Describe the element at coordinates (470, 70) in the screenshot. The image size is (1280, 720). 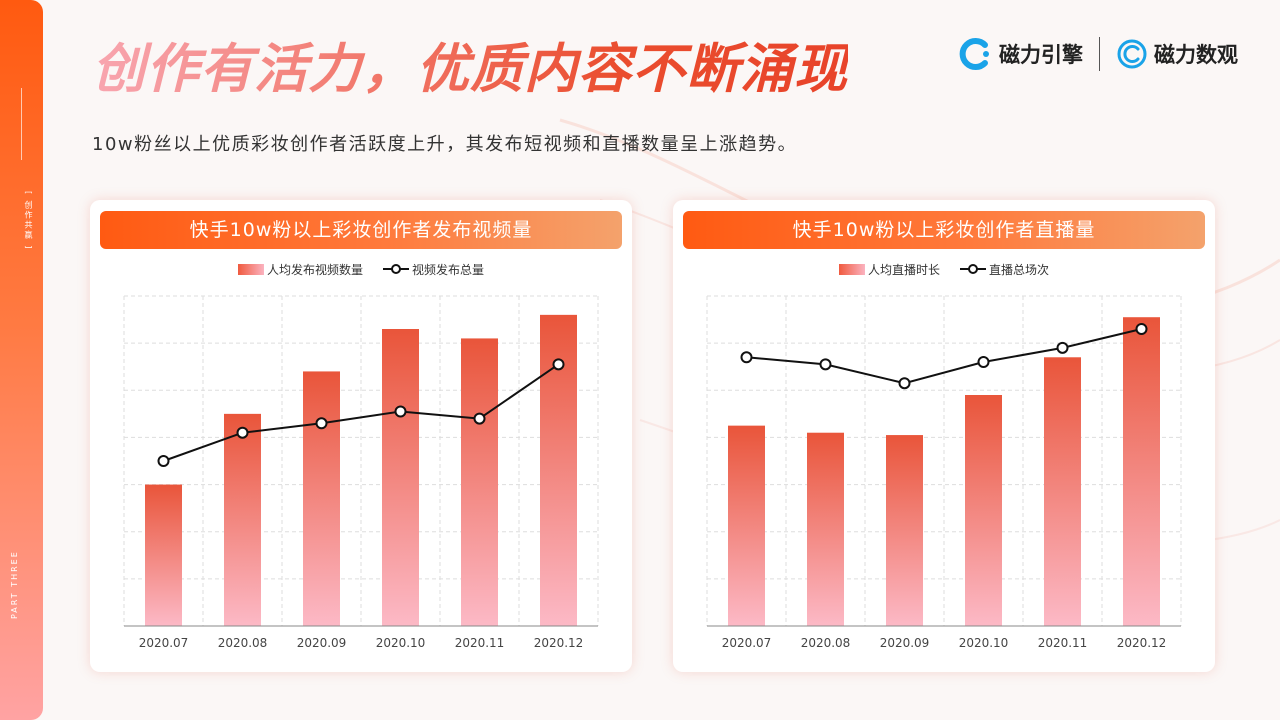
I see `page-title: 创作有活力，优质内容不断涌现` at that location.